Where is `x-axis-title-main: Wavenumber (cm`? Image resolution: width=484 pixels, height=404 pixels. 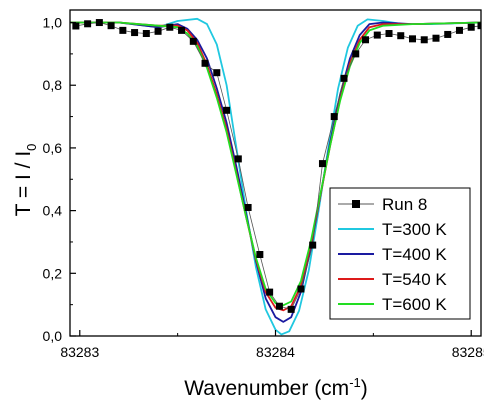 x-axis-title-main: Wavenumber (cm is located at coordinates (266, 388).